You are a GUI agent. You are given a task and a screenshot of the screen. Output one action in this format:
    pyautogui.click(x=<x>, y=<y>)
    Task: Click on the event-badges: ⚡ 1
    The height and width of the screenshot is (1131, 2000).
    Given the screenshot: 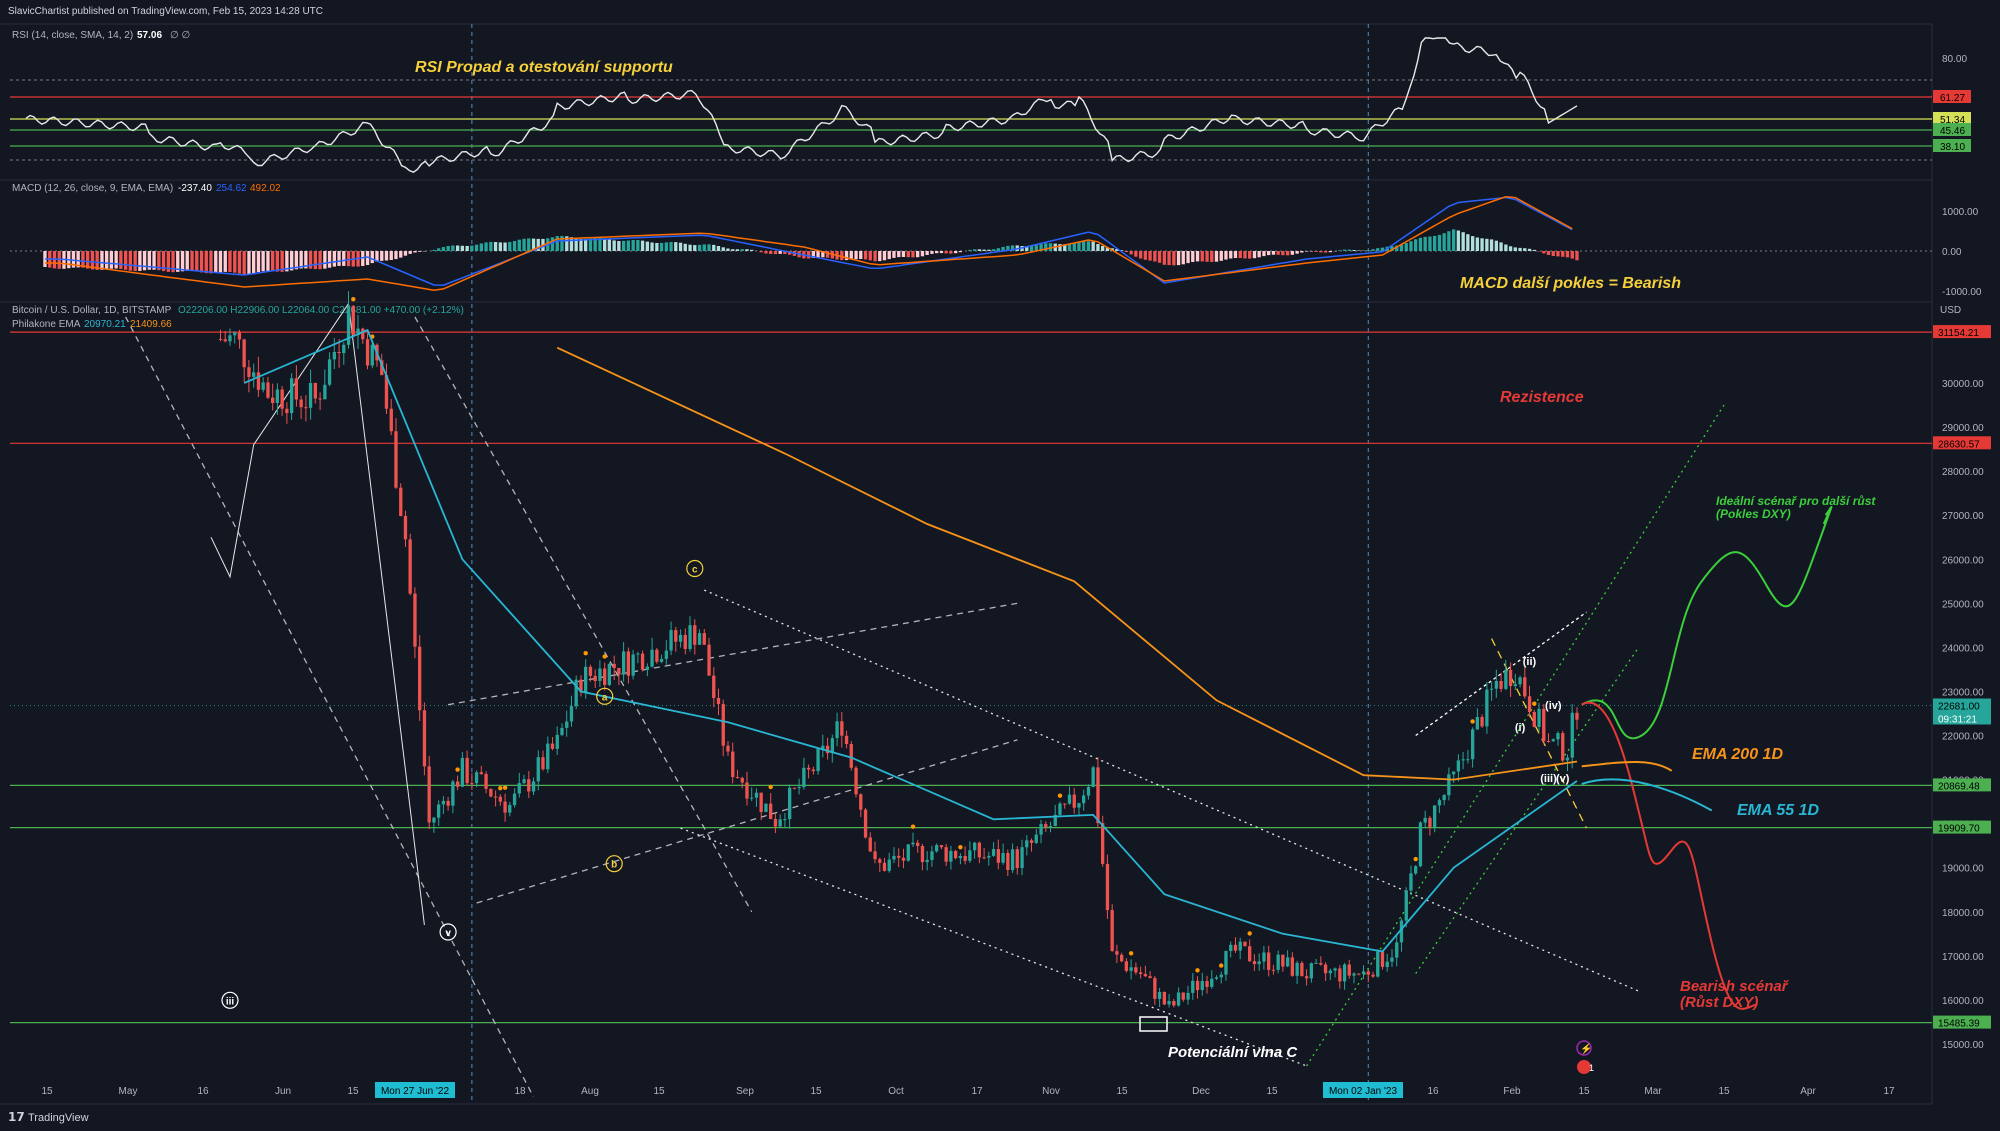 What is the action you would take?
    pyautogui.click(x=1585, y=1057)
    